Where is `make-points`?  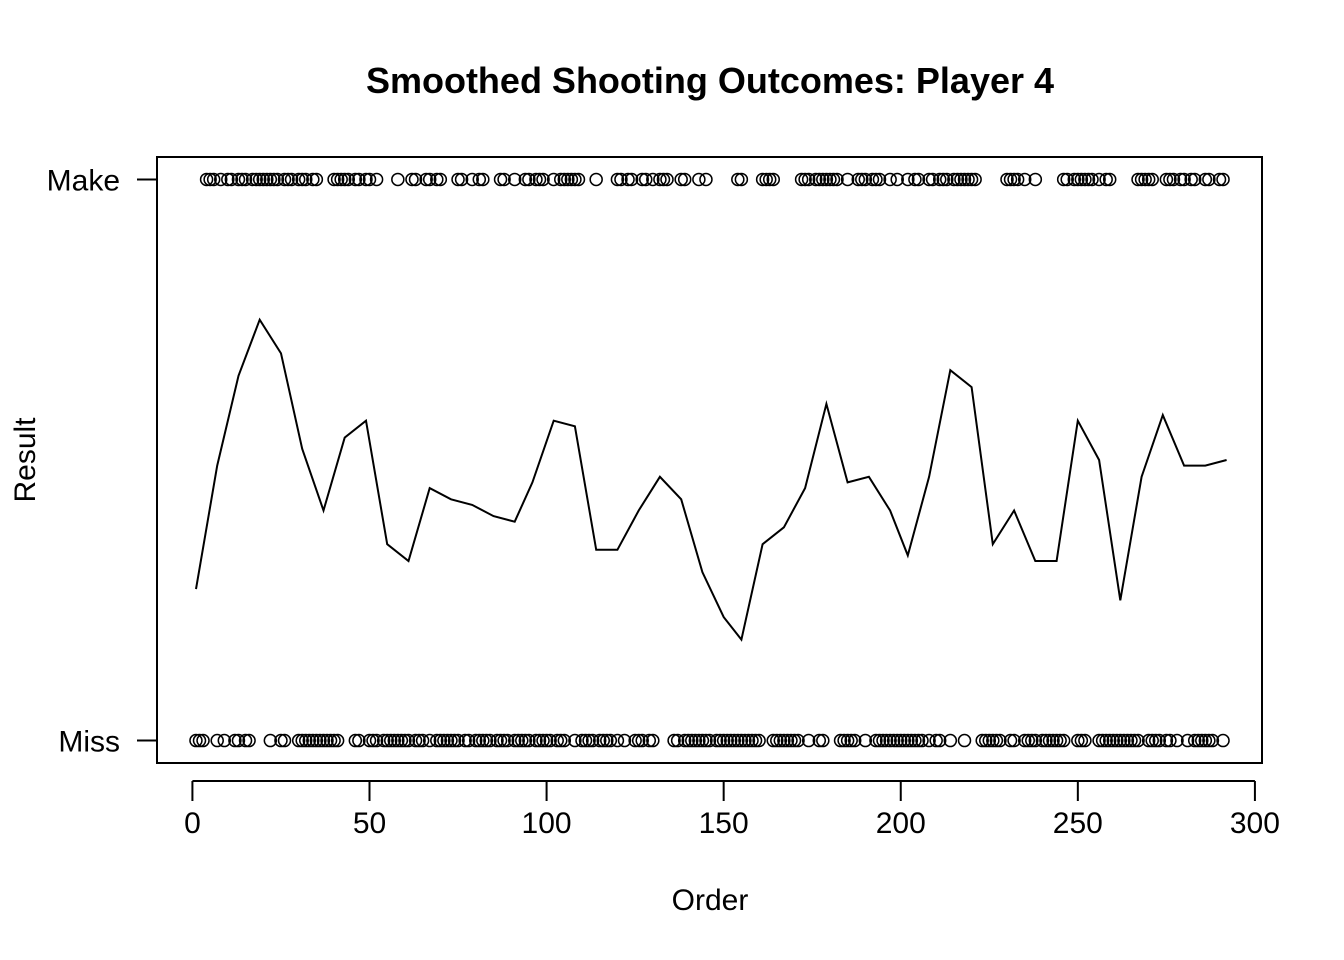
make-points is located at coordinates (714, 179).